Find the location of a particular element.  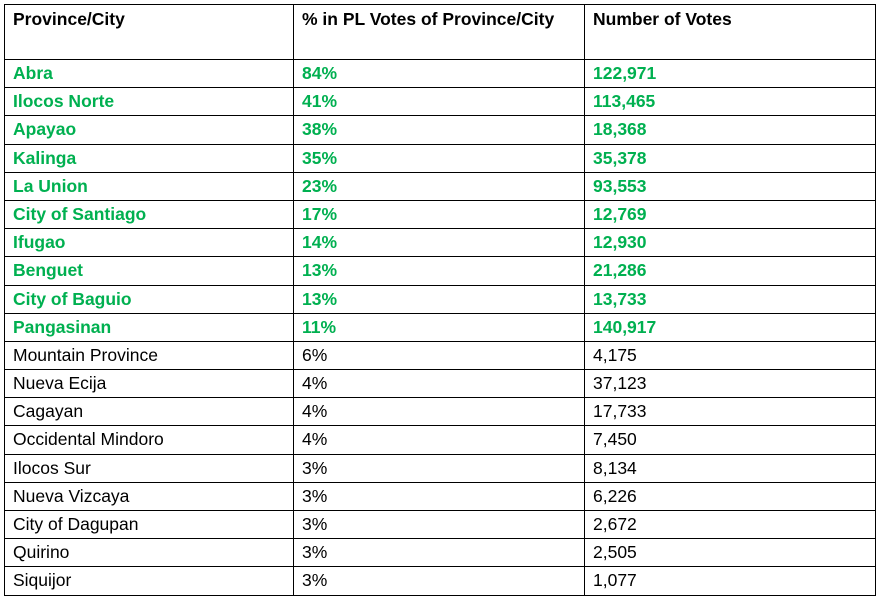

percent-cell: 14% is located at coordinates (439, 243).